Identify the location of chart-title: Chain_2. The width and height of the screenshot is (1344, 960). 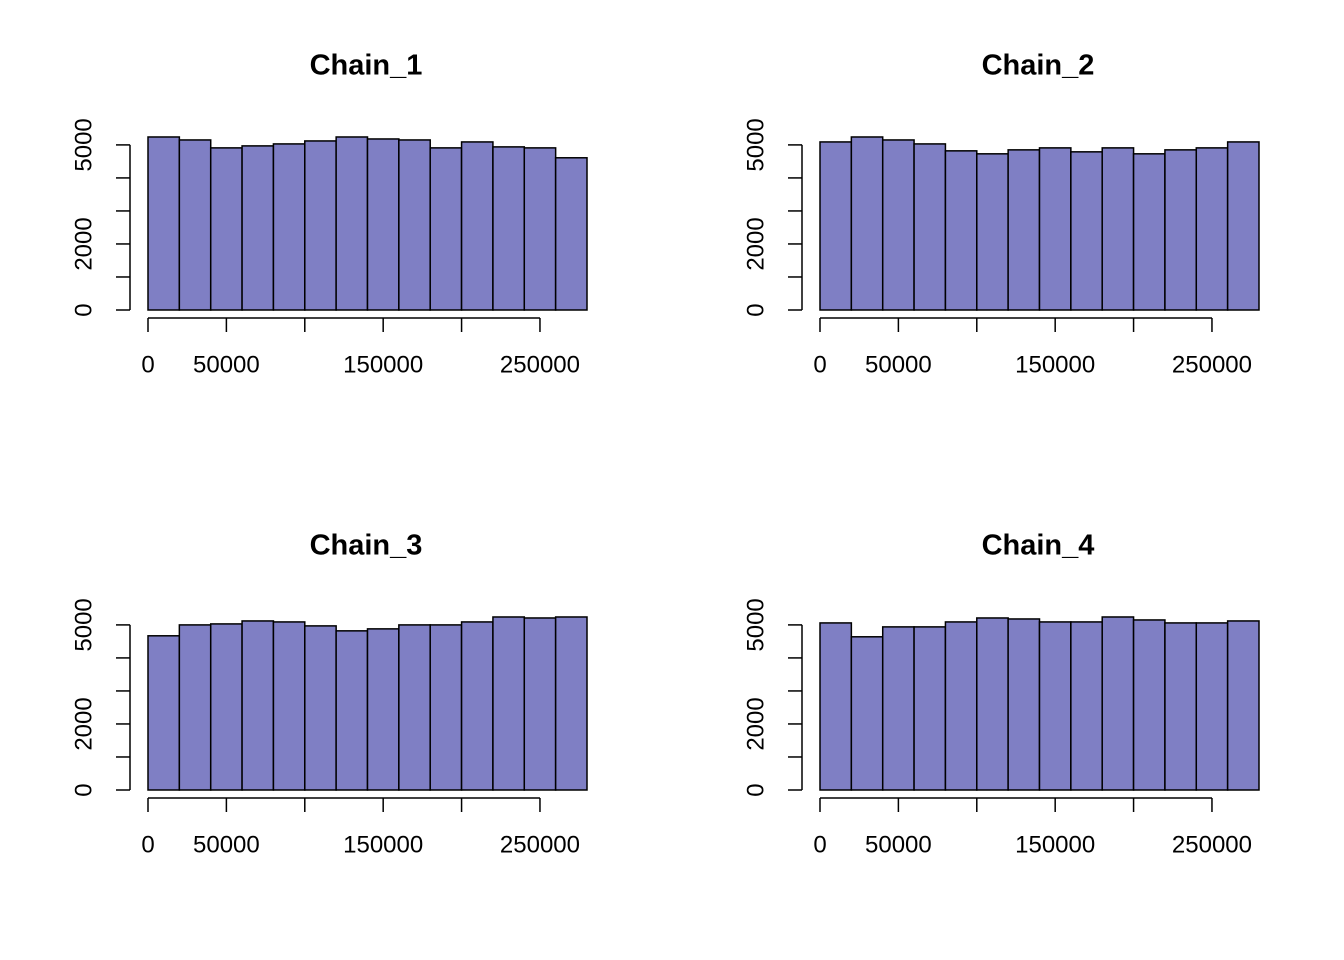
(1038, 66).